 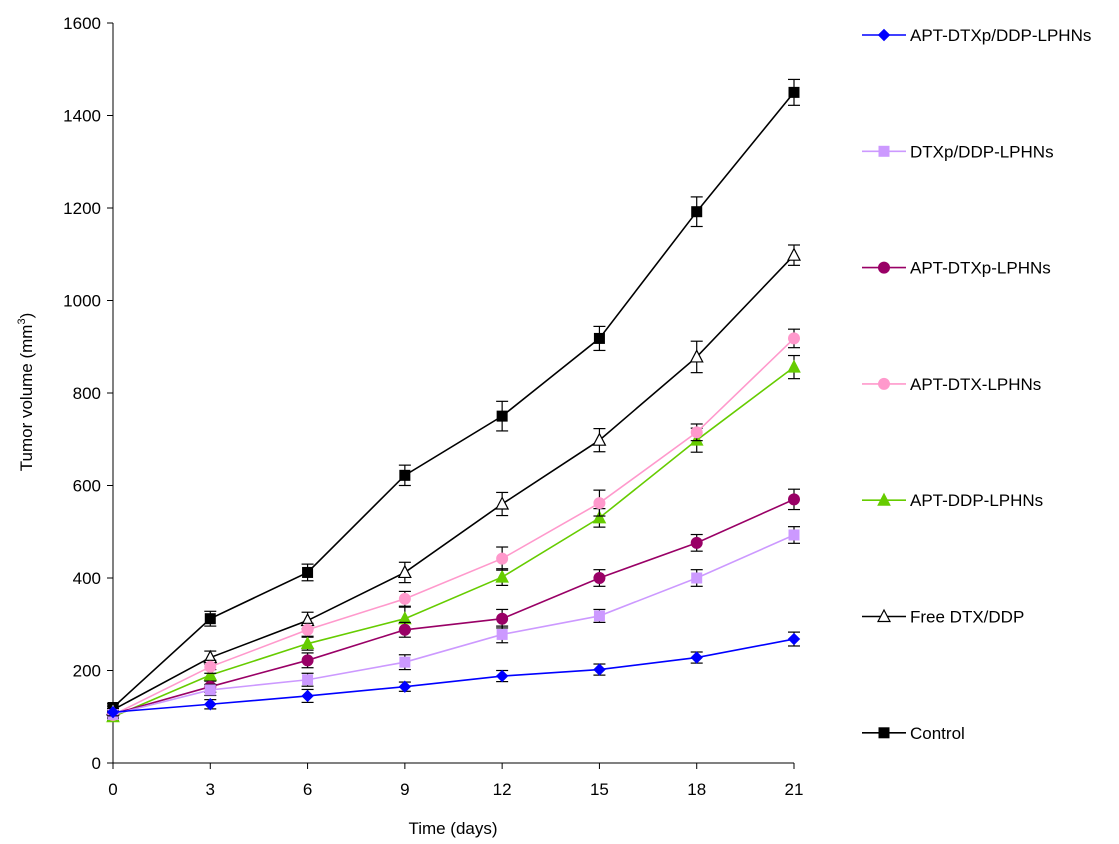 What do you see at coordinates (696, 789) in the screenshot?
I see `x-tick-label: 18` at bounding box center [696, 789].